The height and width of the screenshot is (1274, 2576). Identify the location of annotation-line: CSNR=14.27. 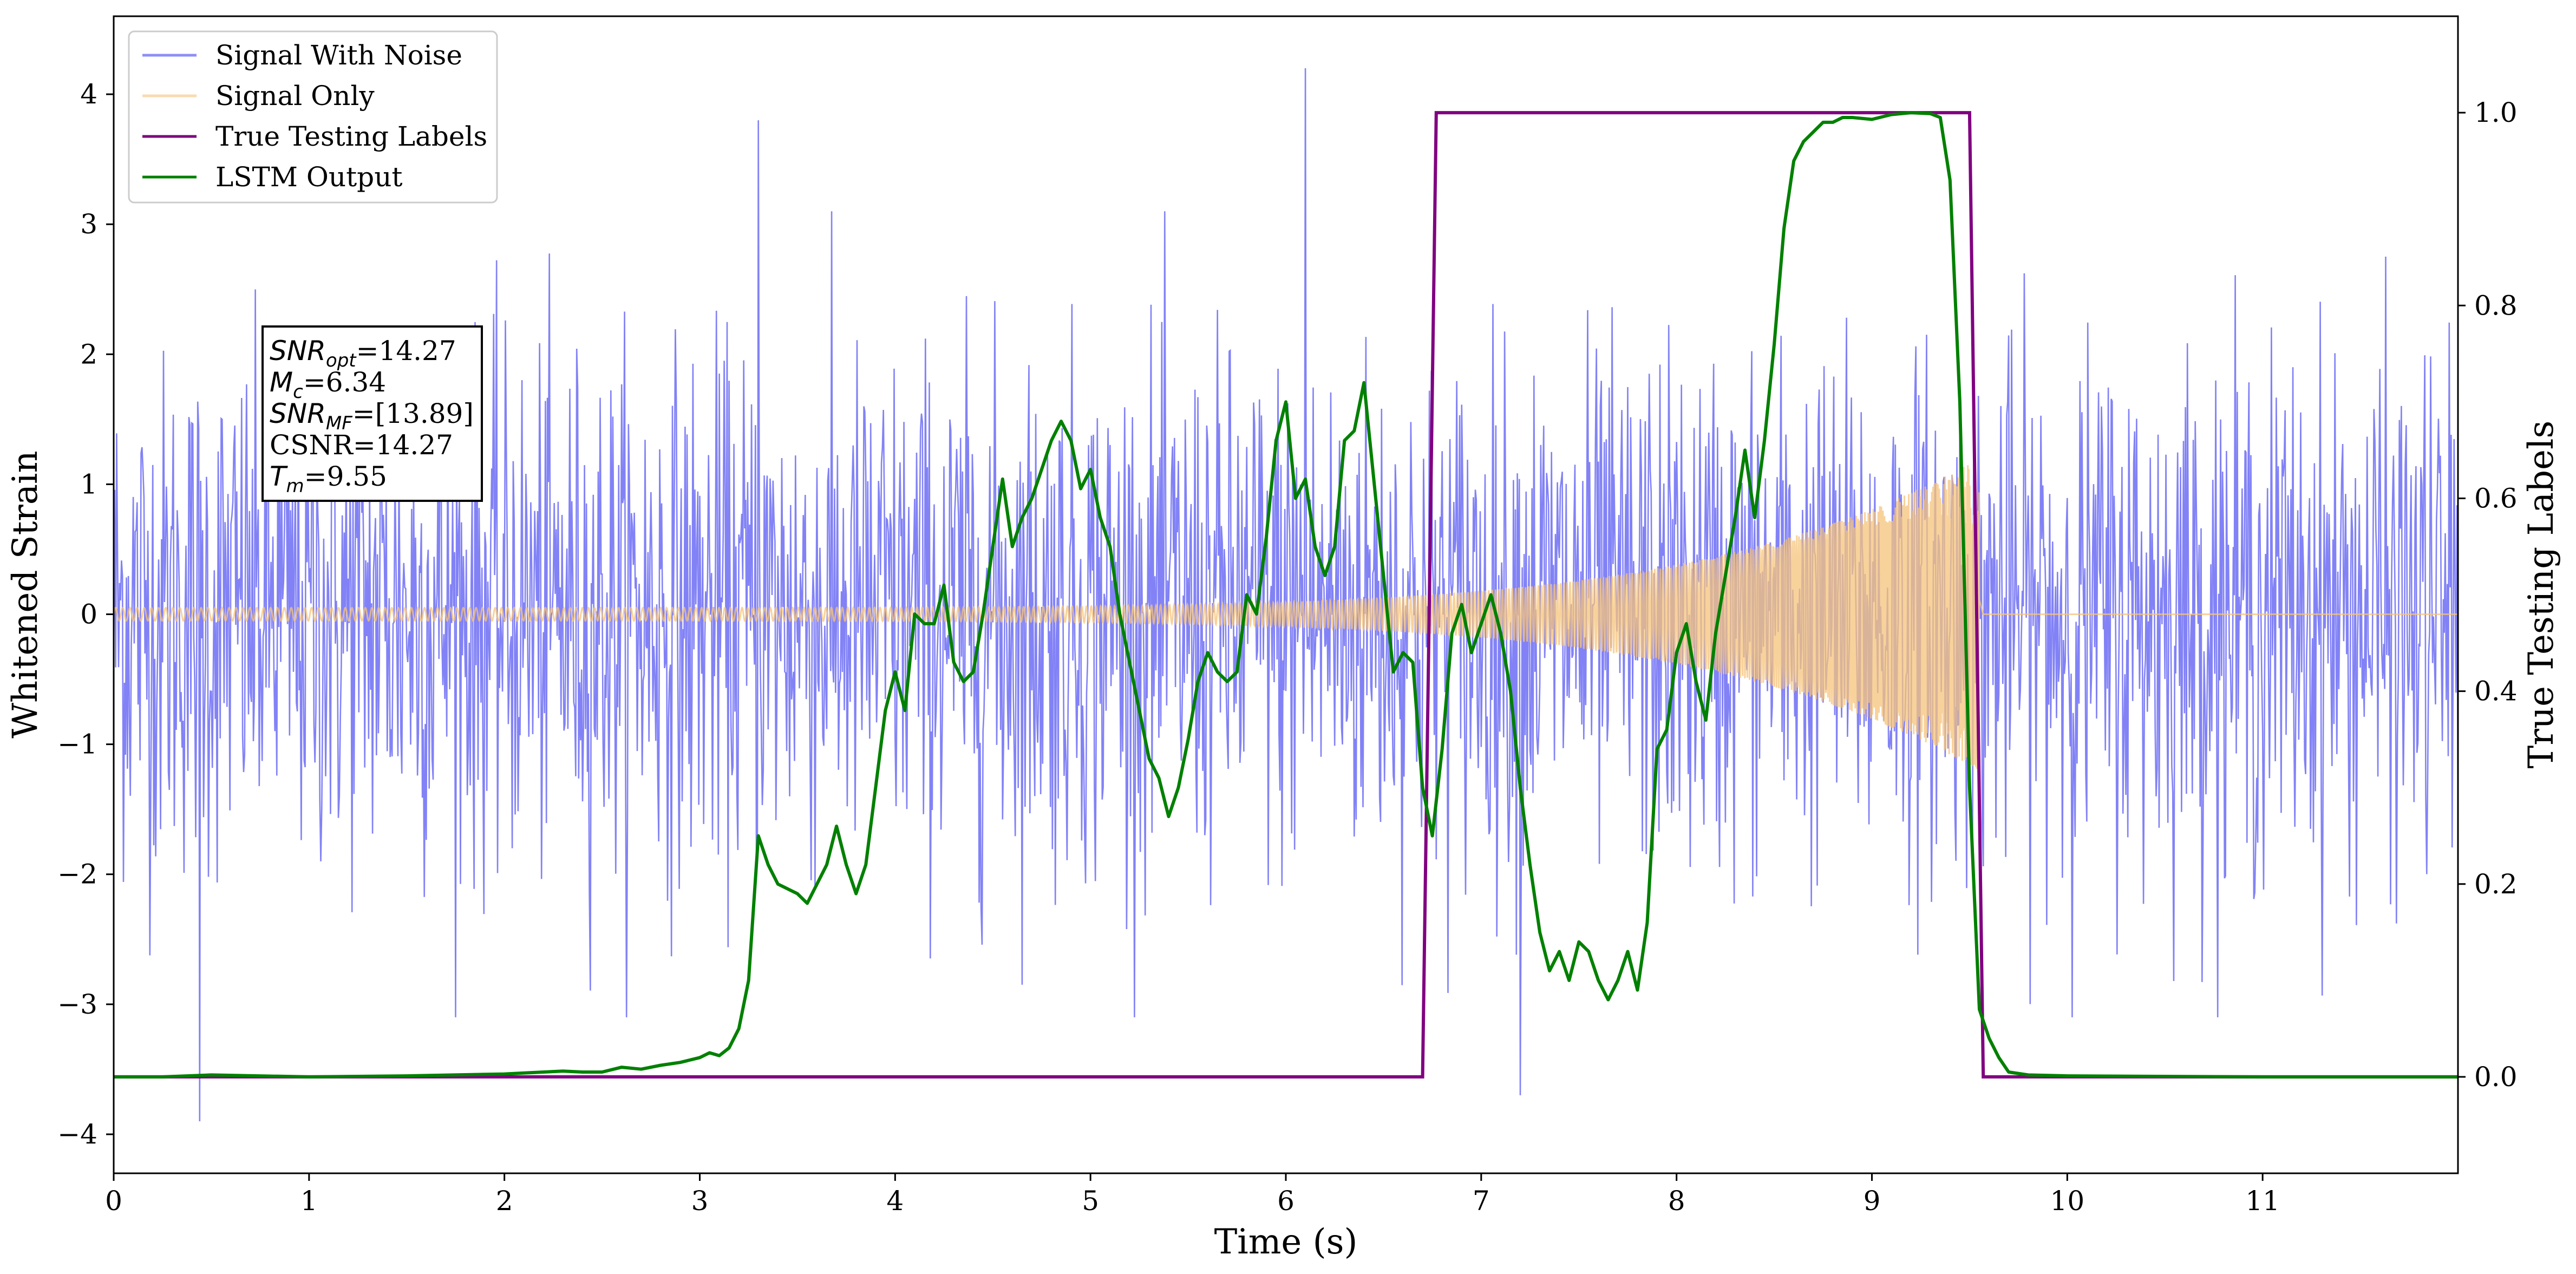
(361, 445).